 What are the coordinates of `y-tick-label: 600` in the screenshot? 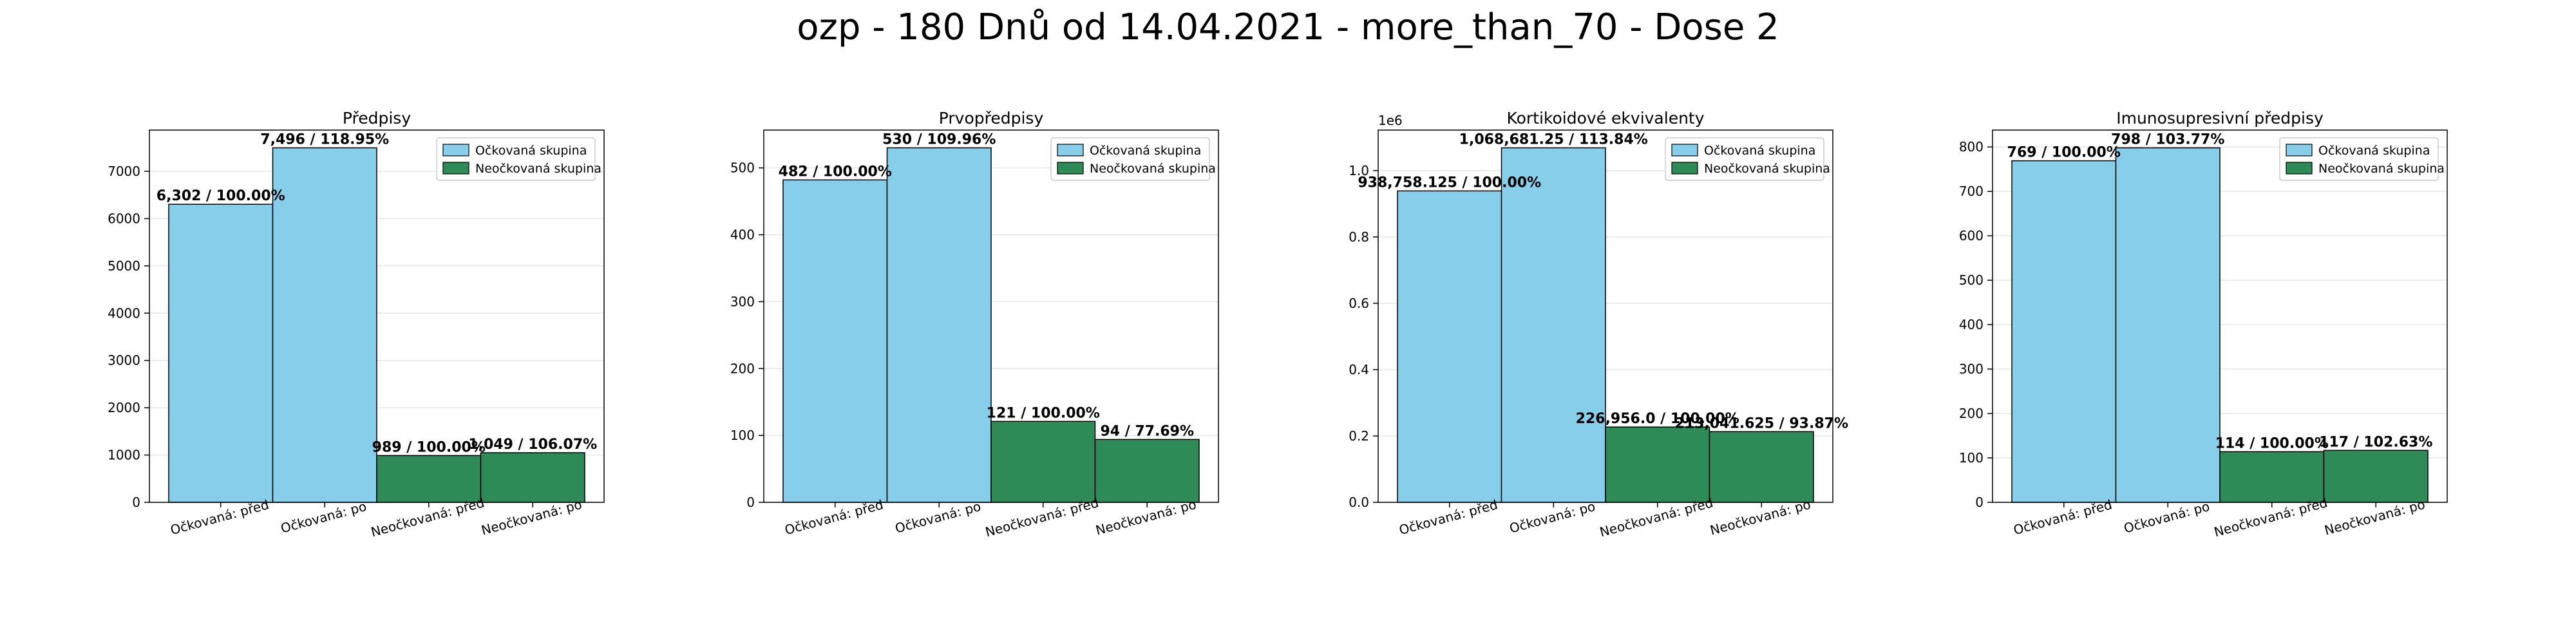 It's located at (1971, 235).